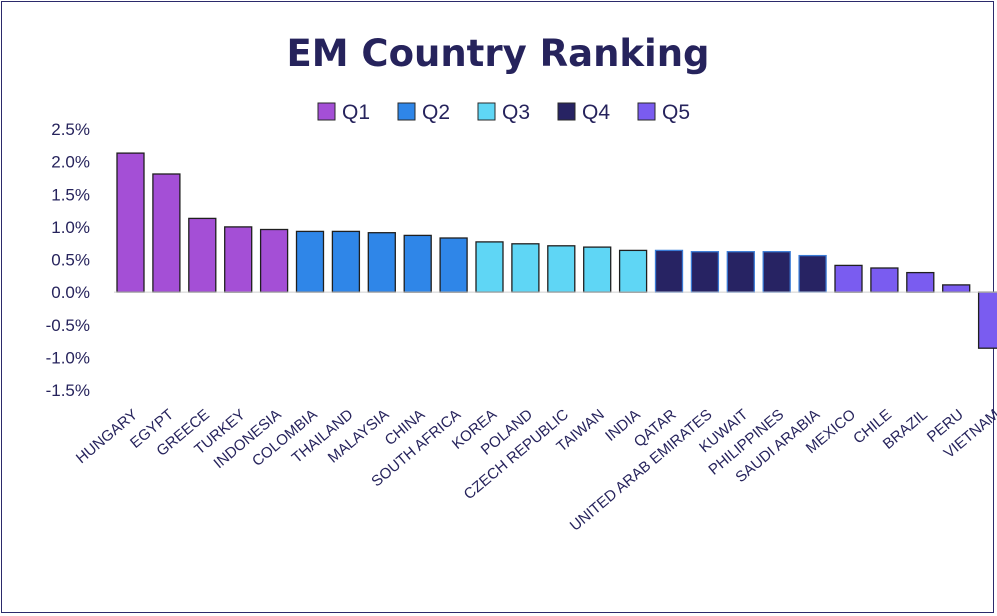  What do you see at coordinates (346, 261) in the screenshot?
I see `bar-thailand` at bounding box center [346, 261].